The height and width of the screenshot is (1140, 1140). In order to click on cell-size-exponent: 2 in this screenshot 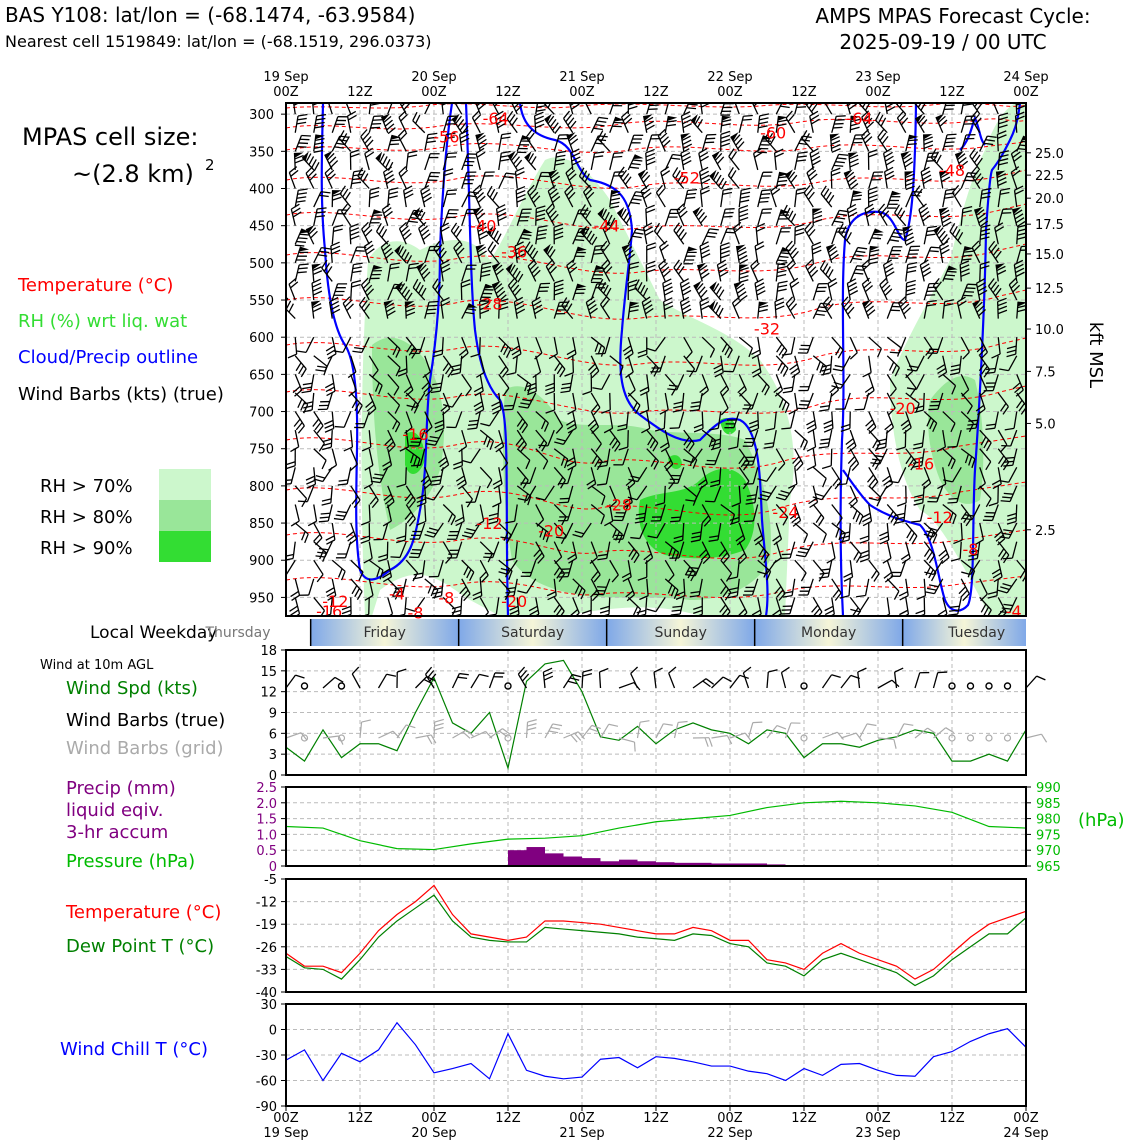, I will do `click(210, 165)`.